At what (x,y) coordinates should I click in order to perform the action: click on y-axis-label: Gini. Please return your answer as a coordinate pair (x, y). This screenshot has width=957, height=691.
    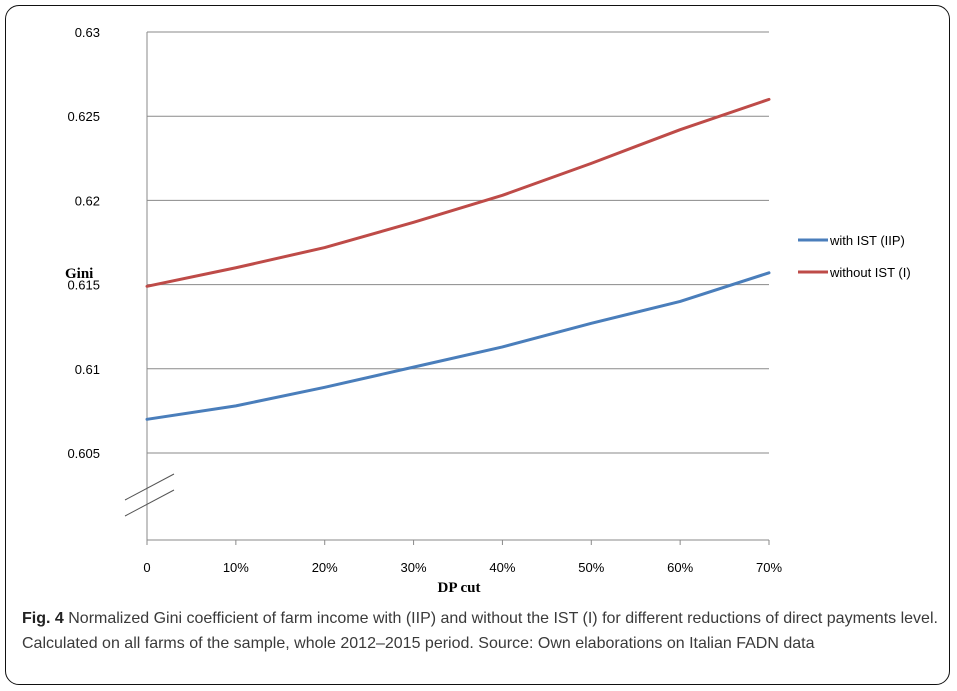
    Looking at the image, I should click on (79, 274).